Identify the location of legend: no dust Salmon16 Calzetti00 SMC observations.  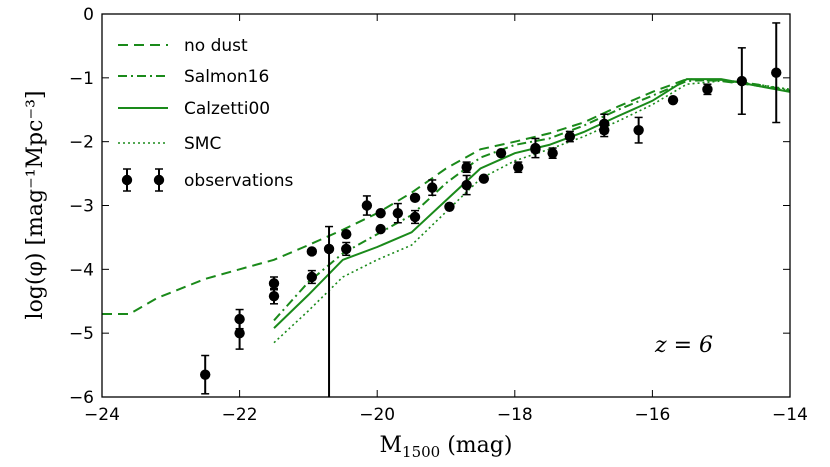
(206, 114).